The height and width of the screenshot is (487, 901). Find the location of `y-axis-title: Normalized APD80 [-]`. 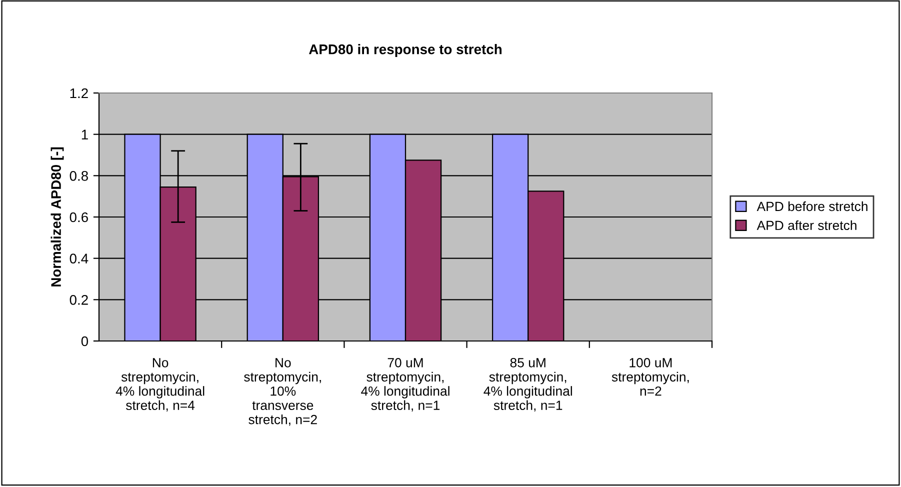

y-axis-title: Normalized APD80 [-] is located at coordinates (57, 216).